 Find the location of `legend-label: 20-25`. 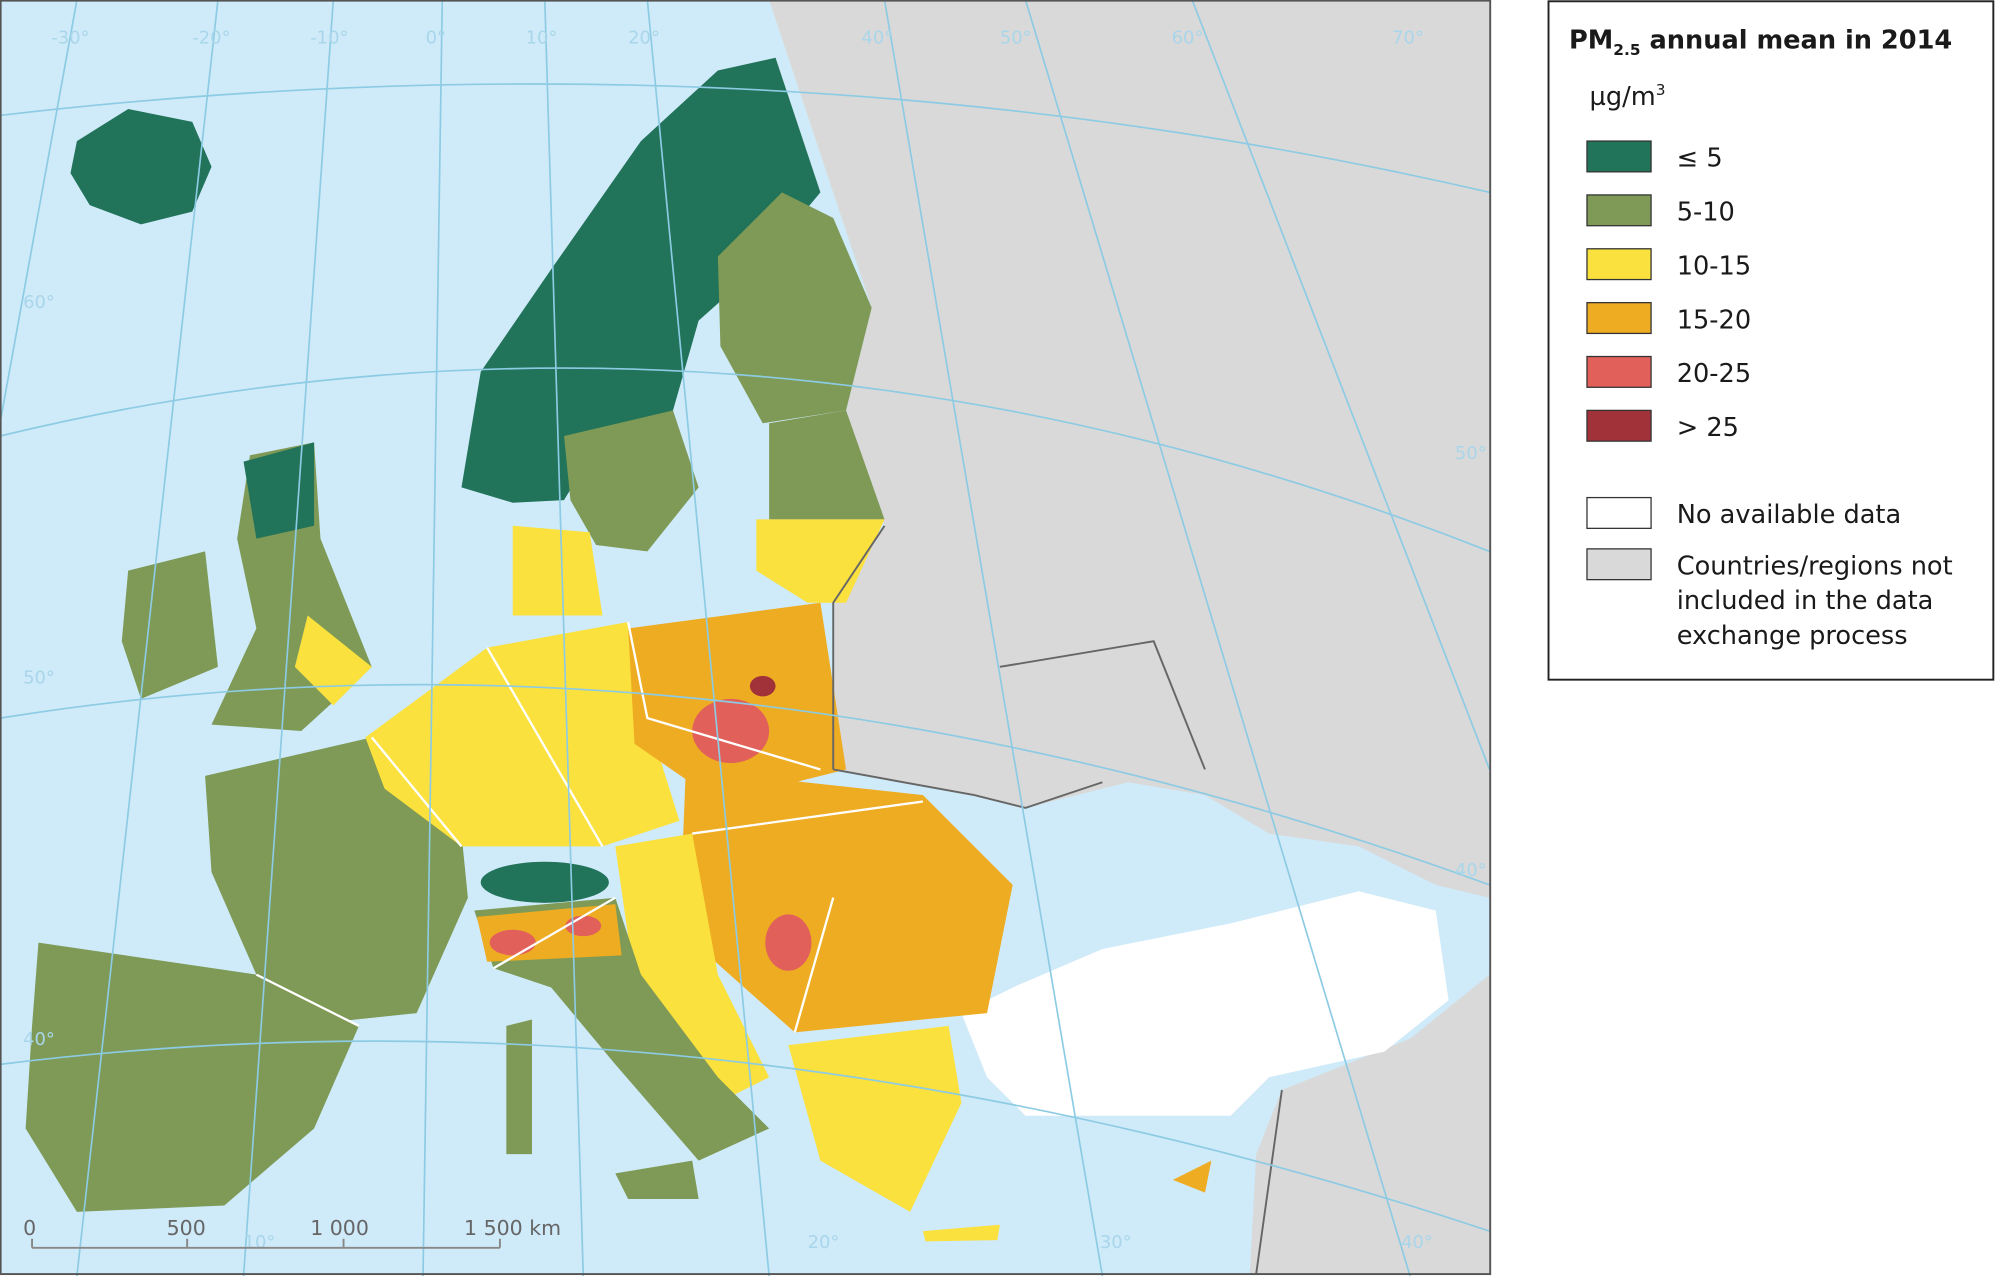

legend-label: 20-25 is located at coordinates (1714, 374).